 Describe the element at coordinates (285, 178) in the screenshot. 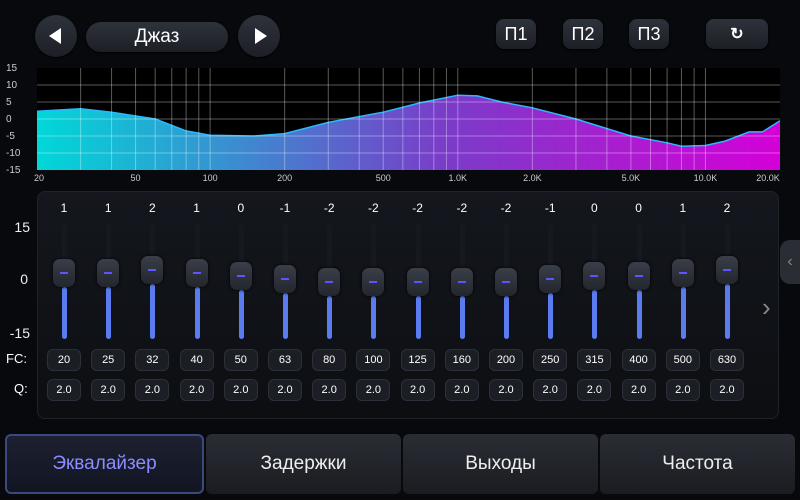

I see `x-tick-label: 200` at that location.